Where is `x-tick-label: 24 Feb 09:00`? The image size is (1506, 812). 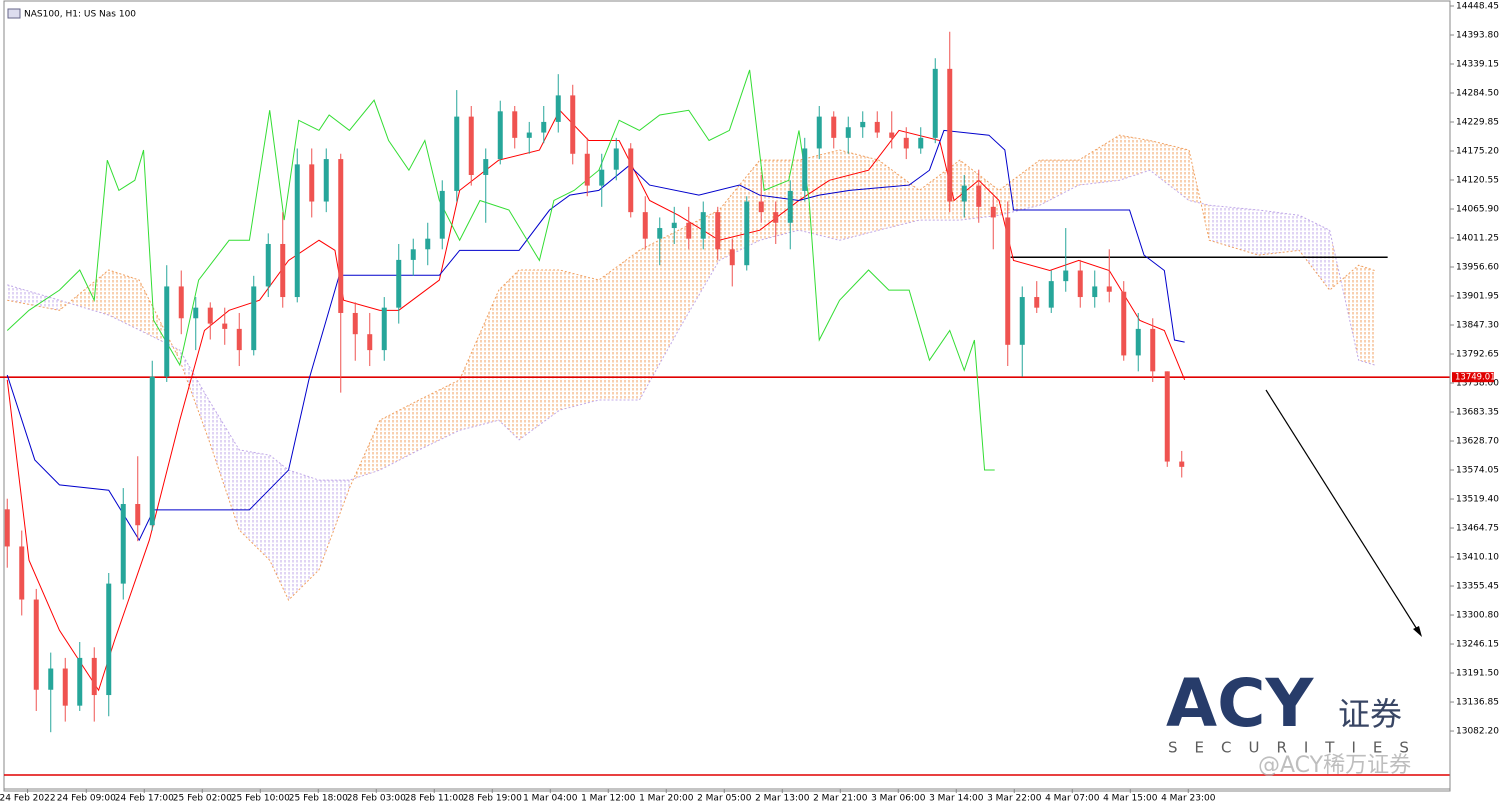
x-tick-label: 24 Feb 09:00 is located at coordinates (86, 799).